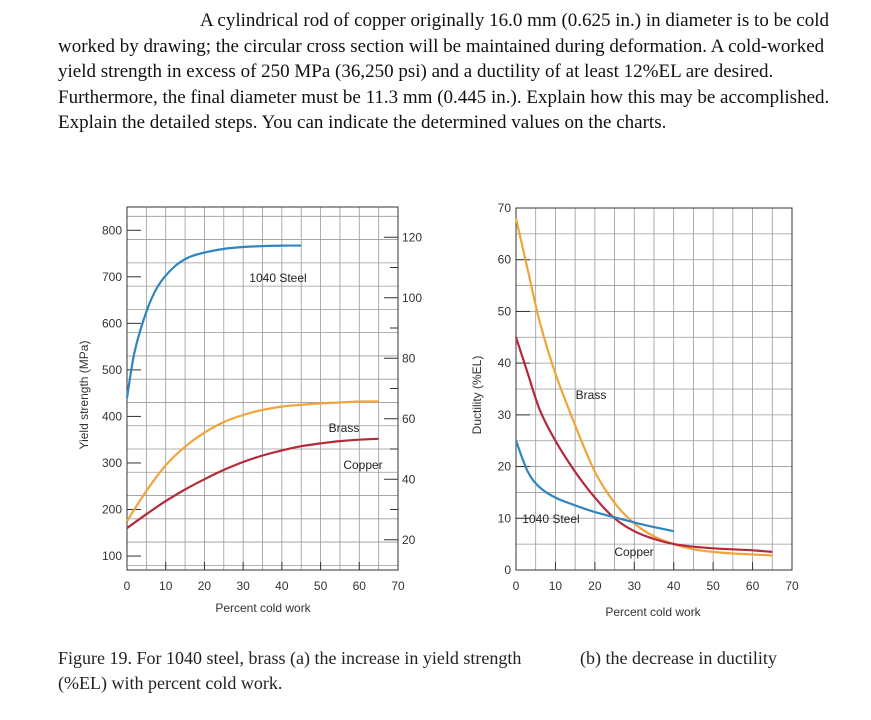 The width and height of the screenshot is (871, 720). What do you see at coordinates (112, 370) in the screenshot?
I see `y-tick-label: 500` at bounding box center [112, 370].